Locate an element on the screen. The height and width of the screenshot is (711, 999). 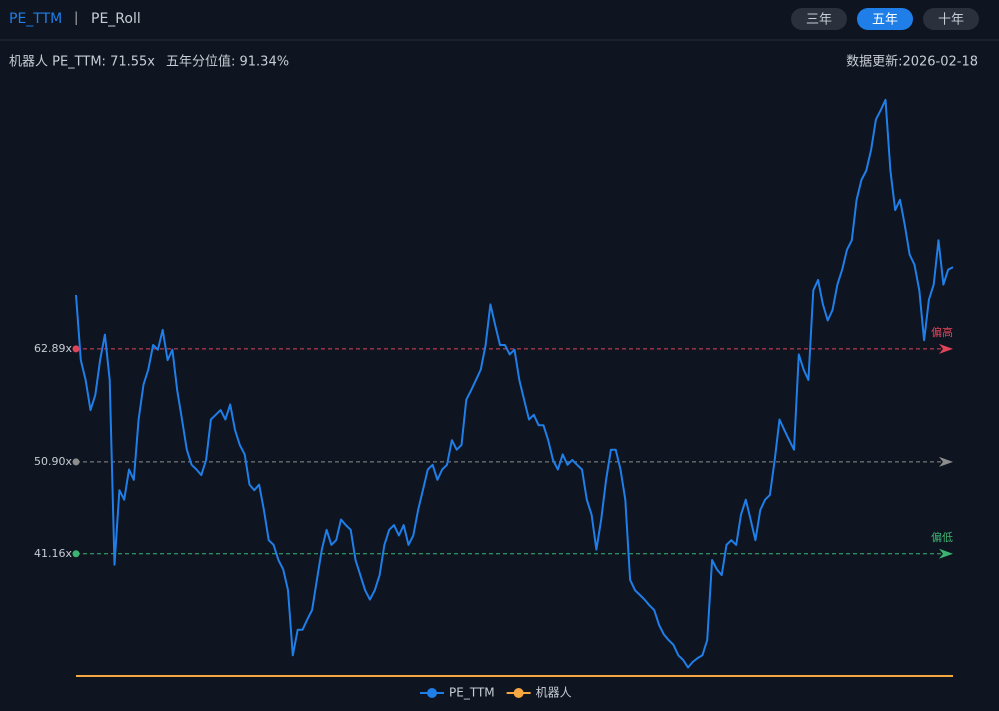
range-buttons: 三年 五年 十年 is located at coordinates (885, 19).